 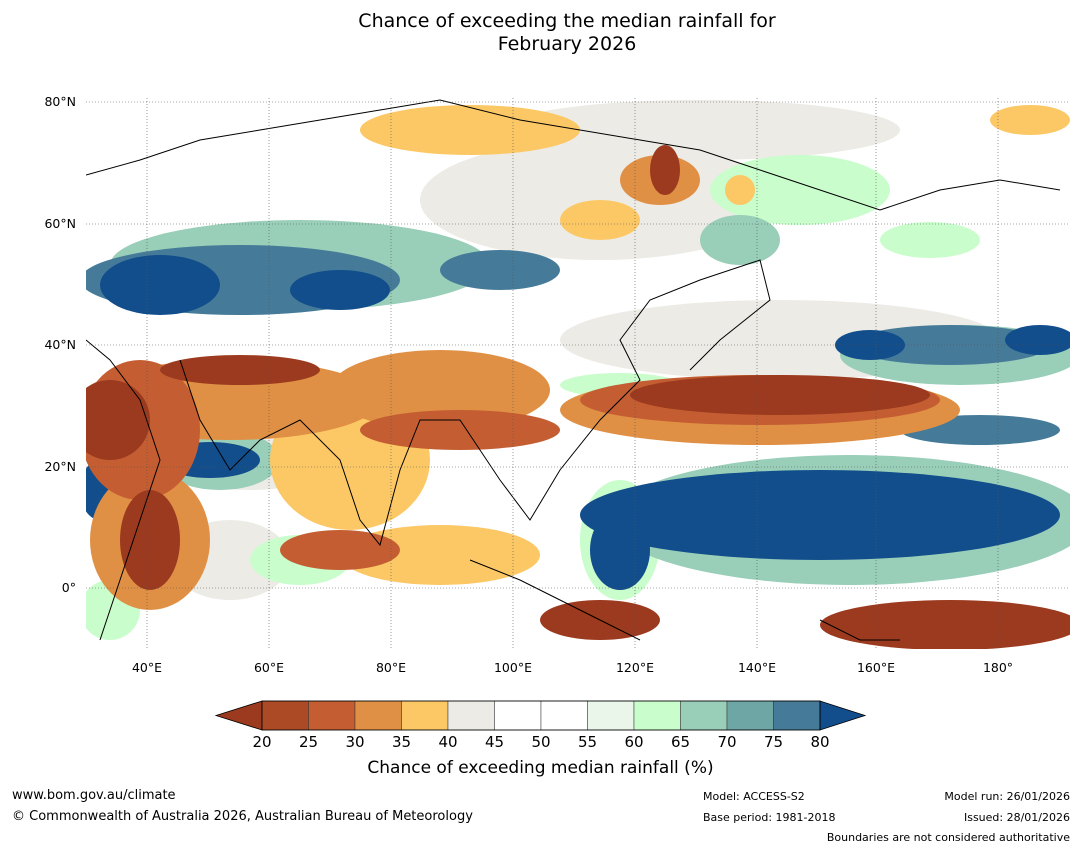 What do you see at coordinates (448, 742) in the screenshot?
I see `colorbar-tick-label: 40` at bounding box center [448, 742].